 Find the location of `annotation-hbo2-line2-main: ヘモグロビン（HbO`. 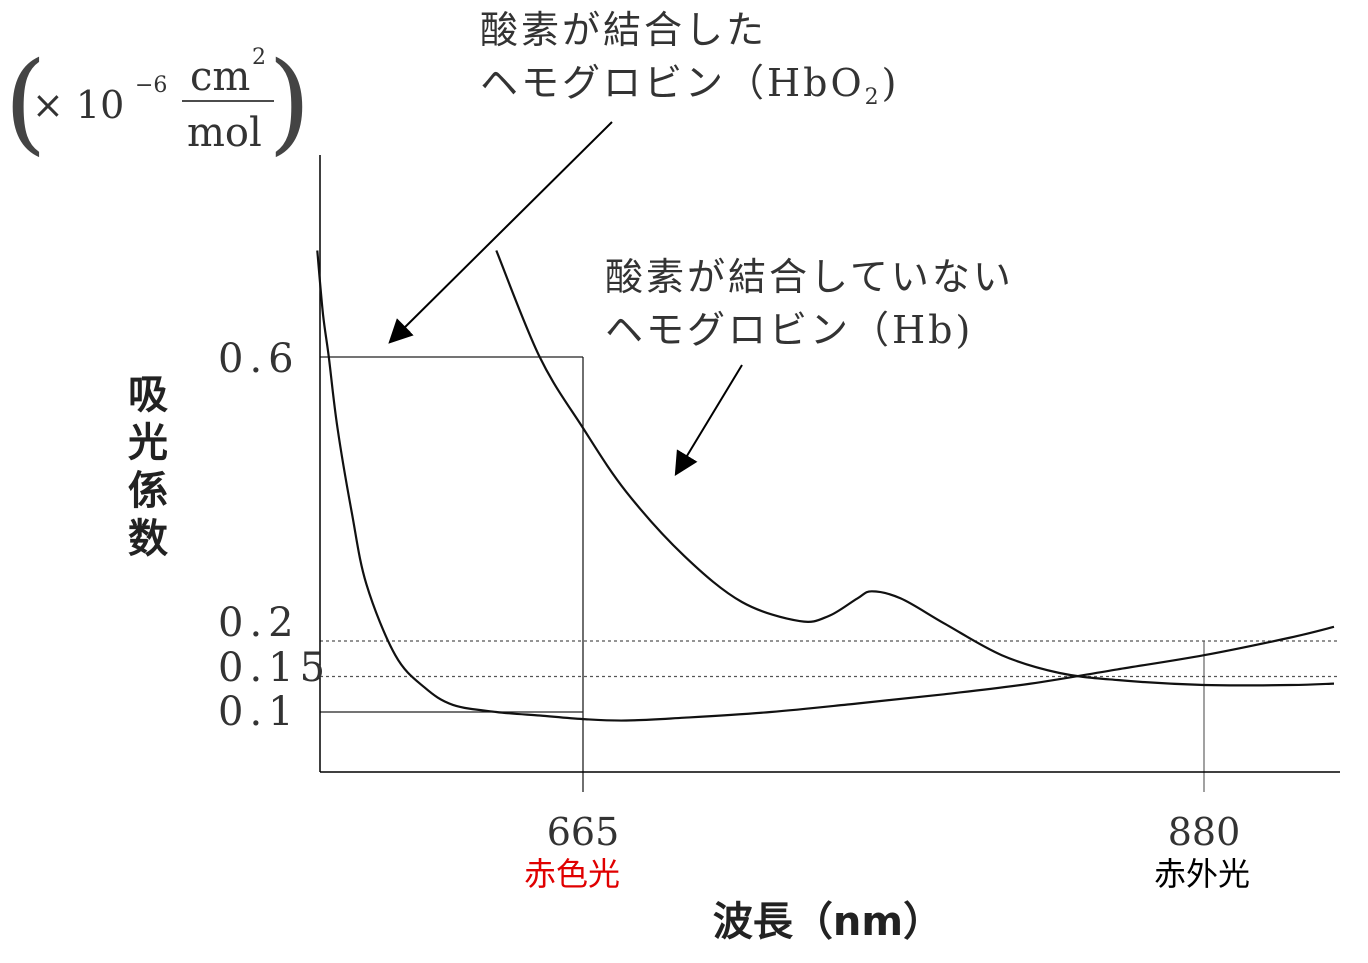

annotation-hbo2-line2-main: ヘモグロビン（HbO is located at coordinates (672, 83).